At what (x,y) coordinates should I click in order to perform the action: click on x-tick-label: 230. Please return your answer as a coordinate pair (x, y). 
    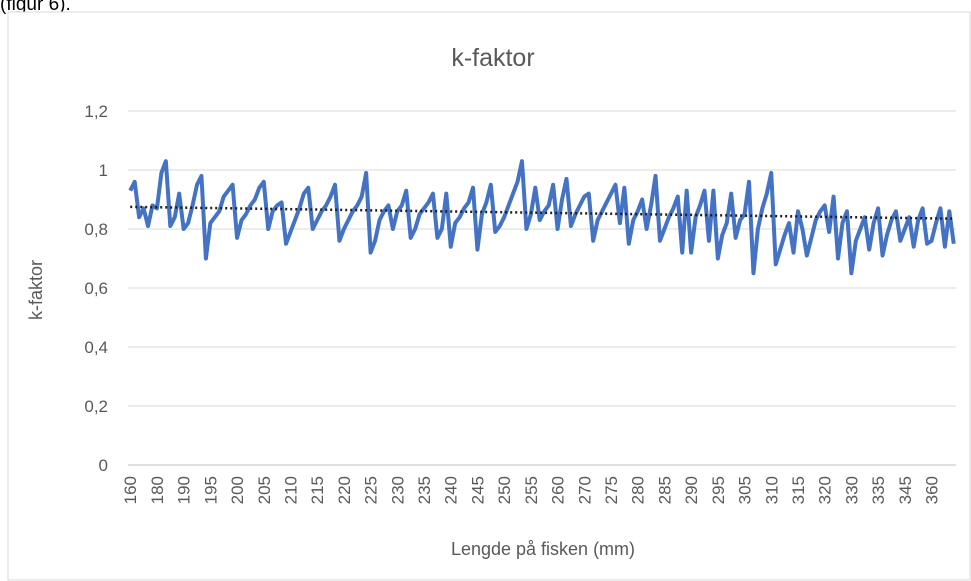
    Looking at the image, I should click on (397, 490).